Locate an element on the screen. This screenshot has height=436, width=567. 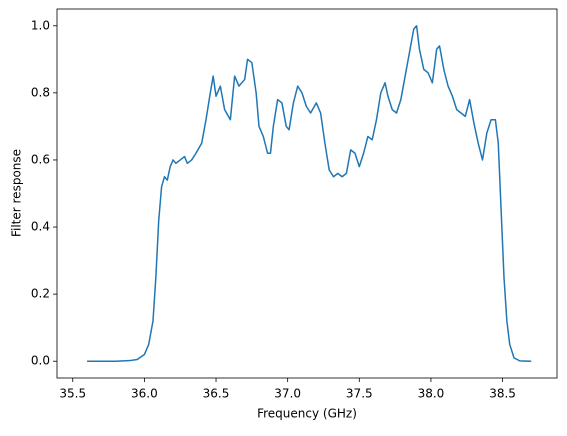
x-tick-label: 38.5 is located at coordinates (502, 394).